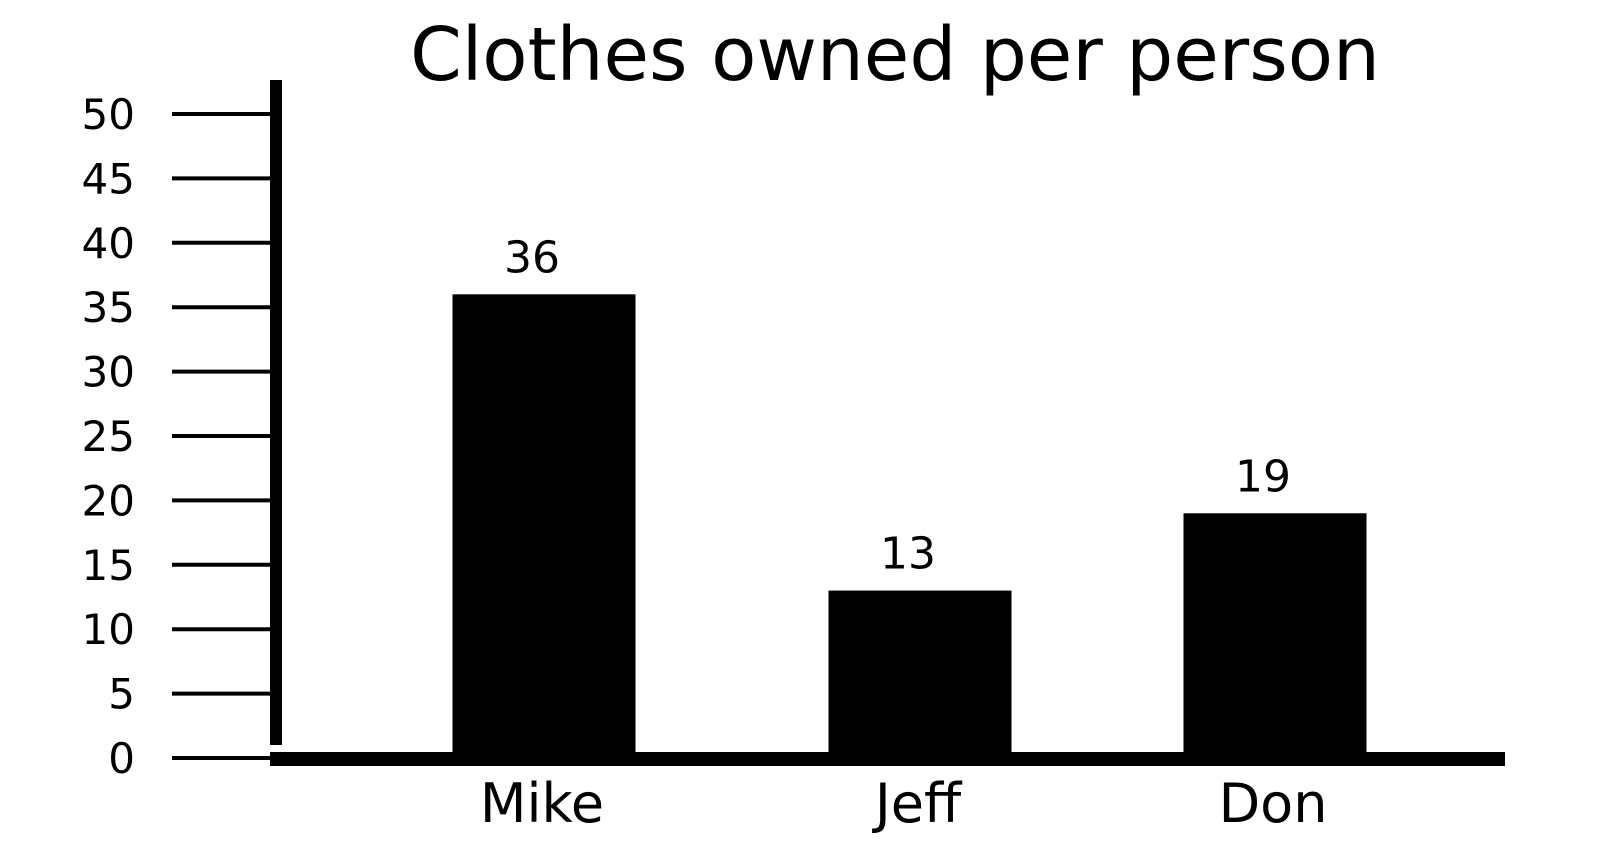 This screenshot has width=1600, height=854. What do you see at coordinates (108, 307) in the screenshot?
I see `y-tick-label: 35` at bounding box center [108, 307].